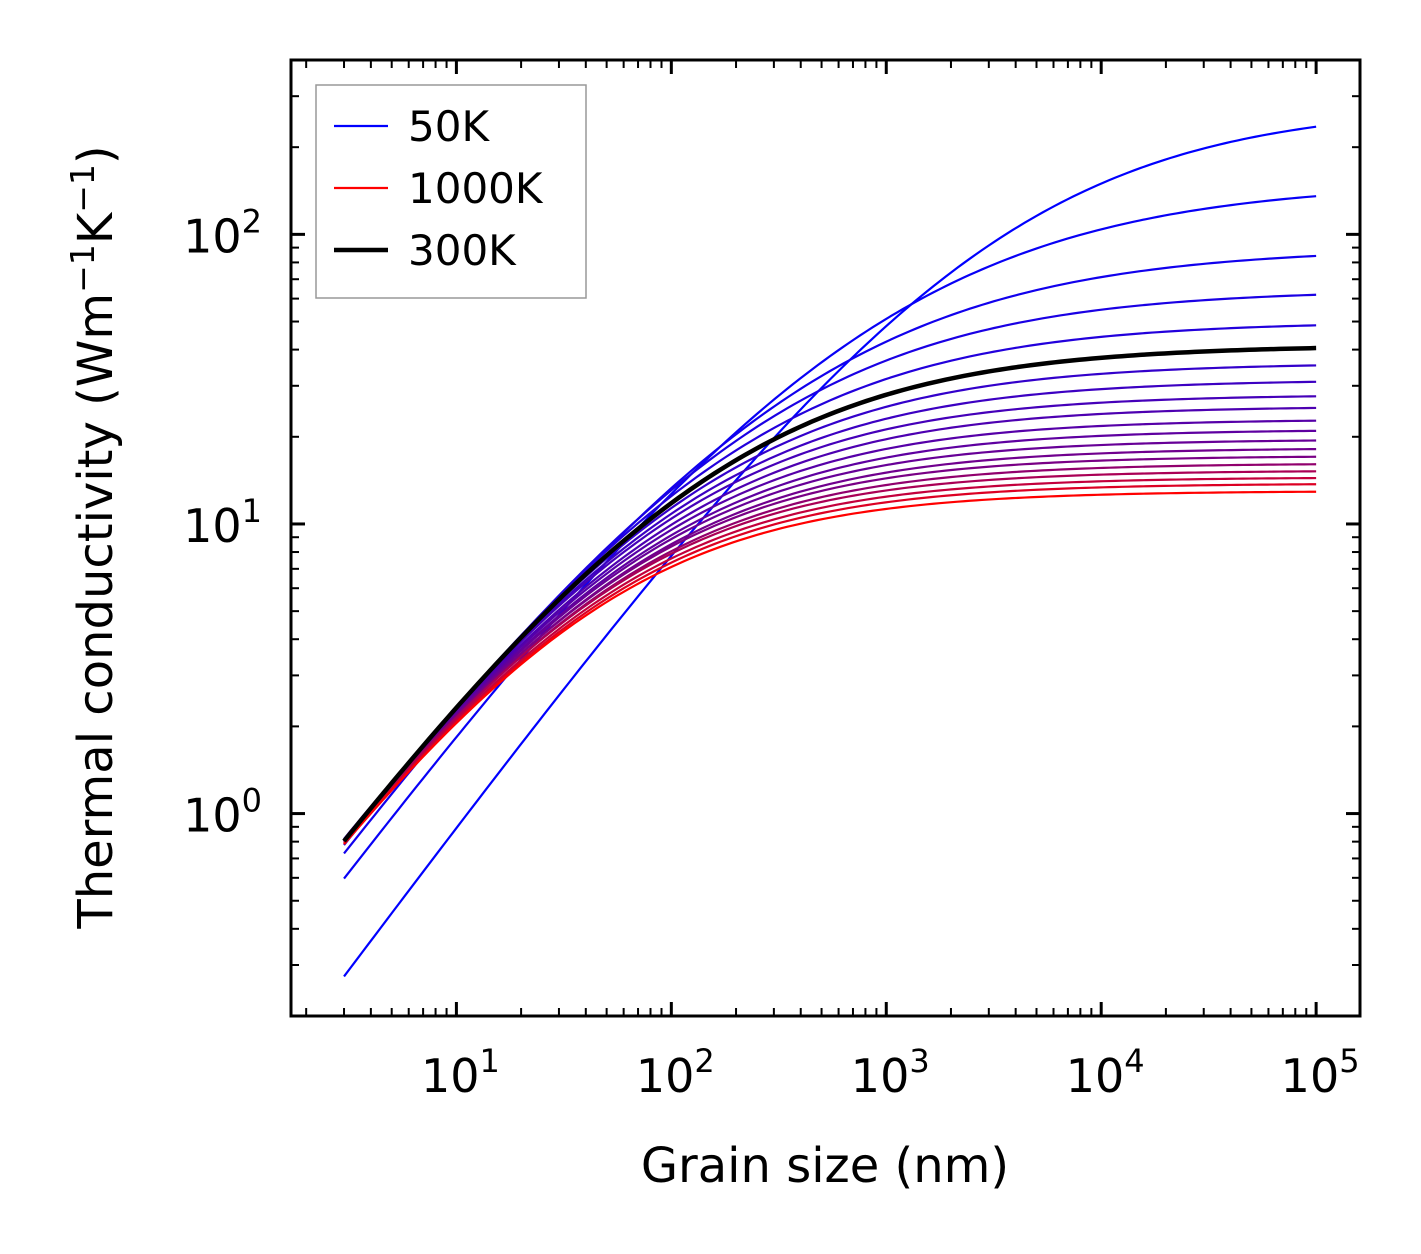 This screenshot has width=1421, height=1254. I want to click on y-axis-title-sup2: −1, so click(82, 188).